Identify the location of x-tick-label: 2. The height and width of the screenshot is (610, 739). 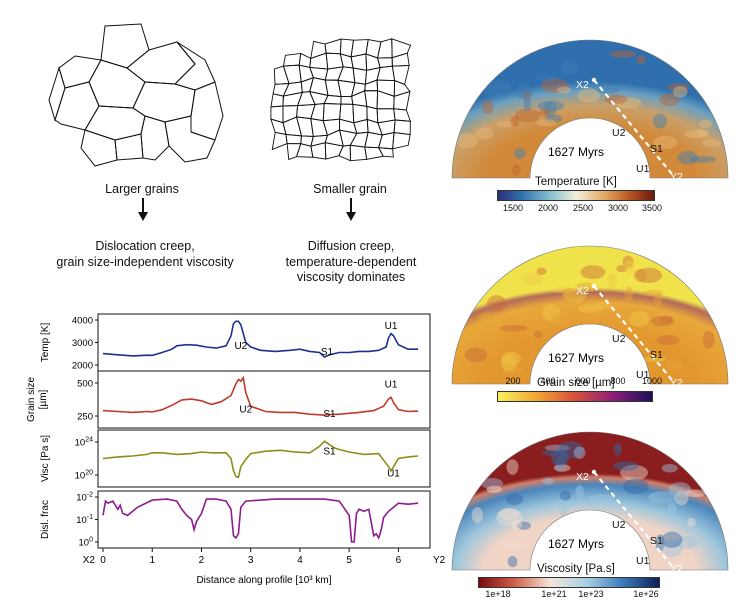
(202, 560).